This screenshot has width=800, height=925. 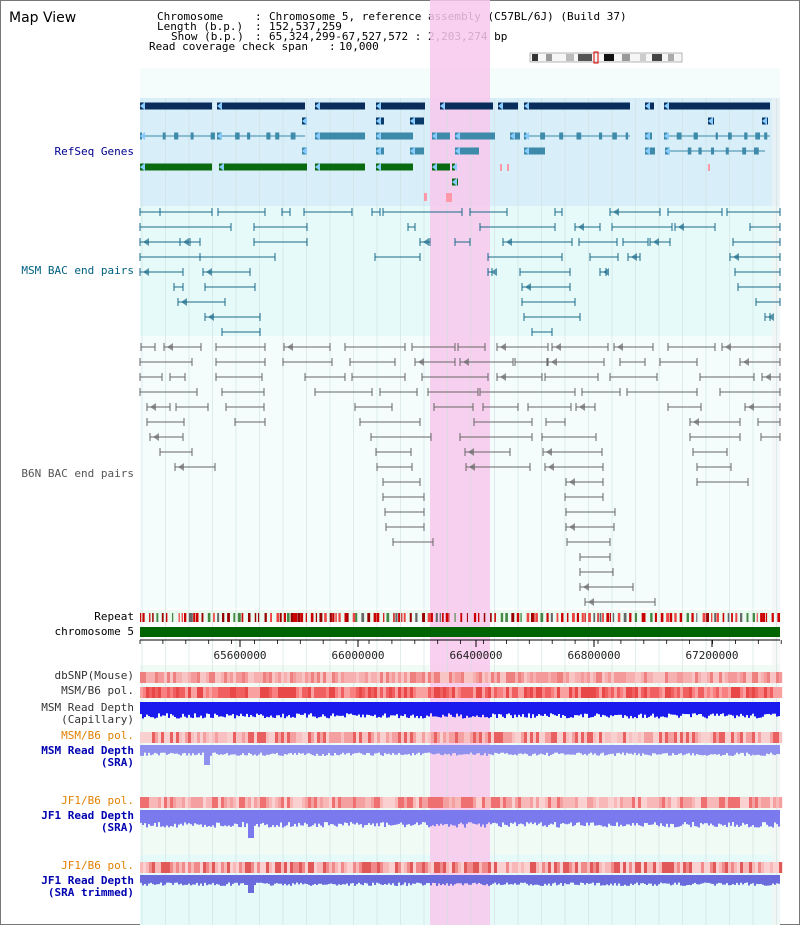 I want to click on msm-read-depth-sra, so click(x=460, y=755).